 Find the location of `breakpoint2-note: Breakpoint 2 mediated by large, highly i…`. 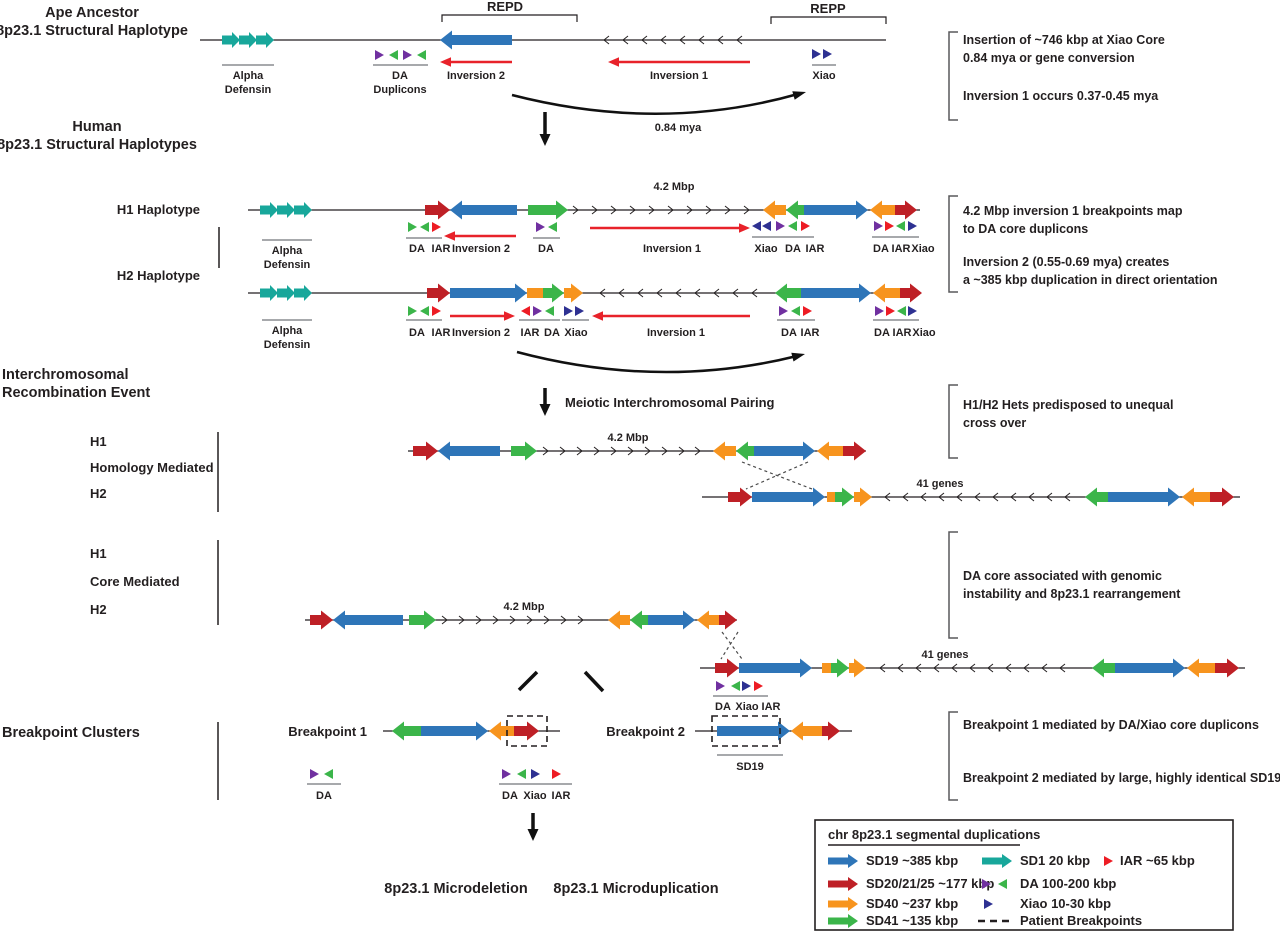

breakpoint2-note: Breakpoint 2 mediated by large, highly i… is located at coordinates (1121, 778).